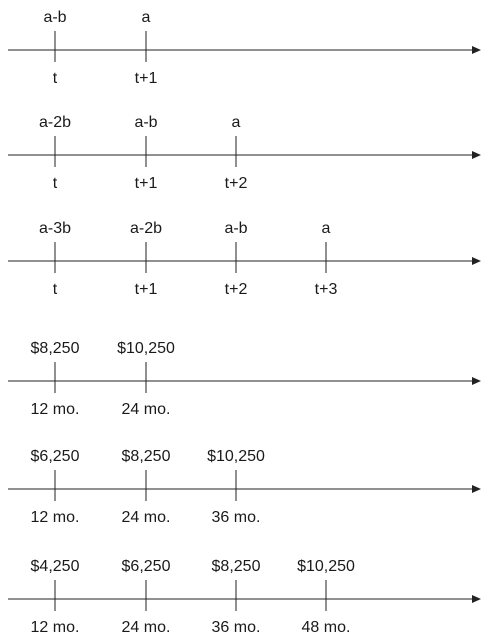  I want to click on timeline-3: a-3b t a-2b t+1 a-b t+2 a t+3, so click(244, 259).